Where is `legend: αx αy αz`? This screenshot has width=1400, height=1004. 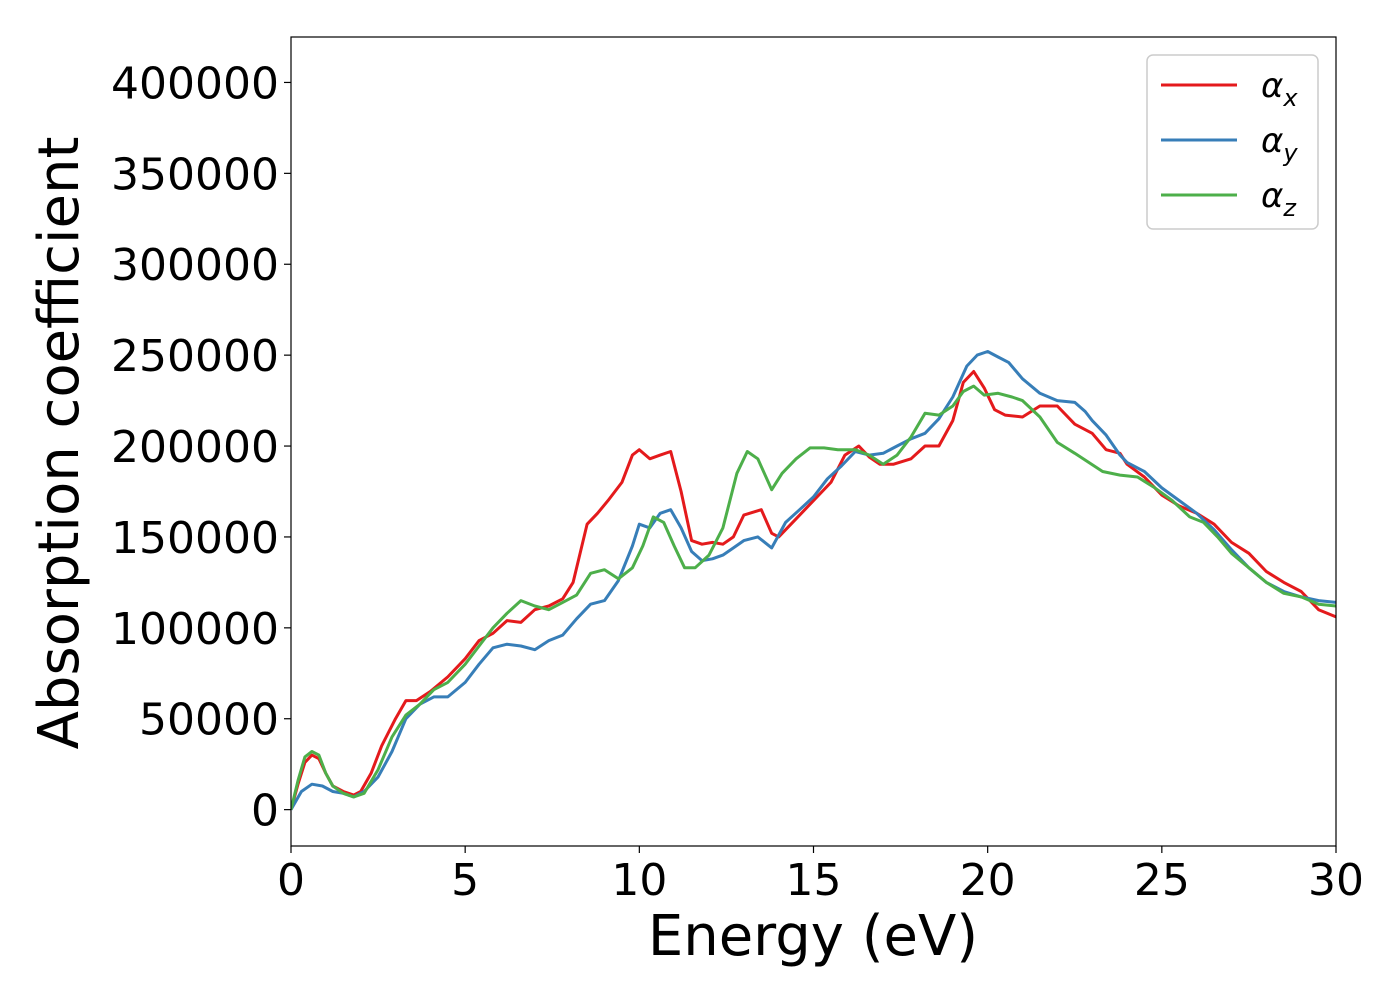
legend: αx αy αz is located at coordinates (1232, 142).